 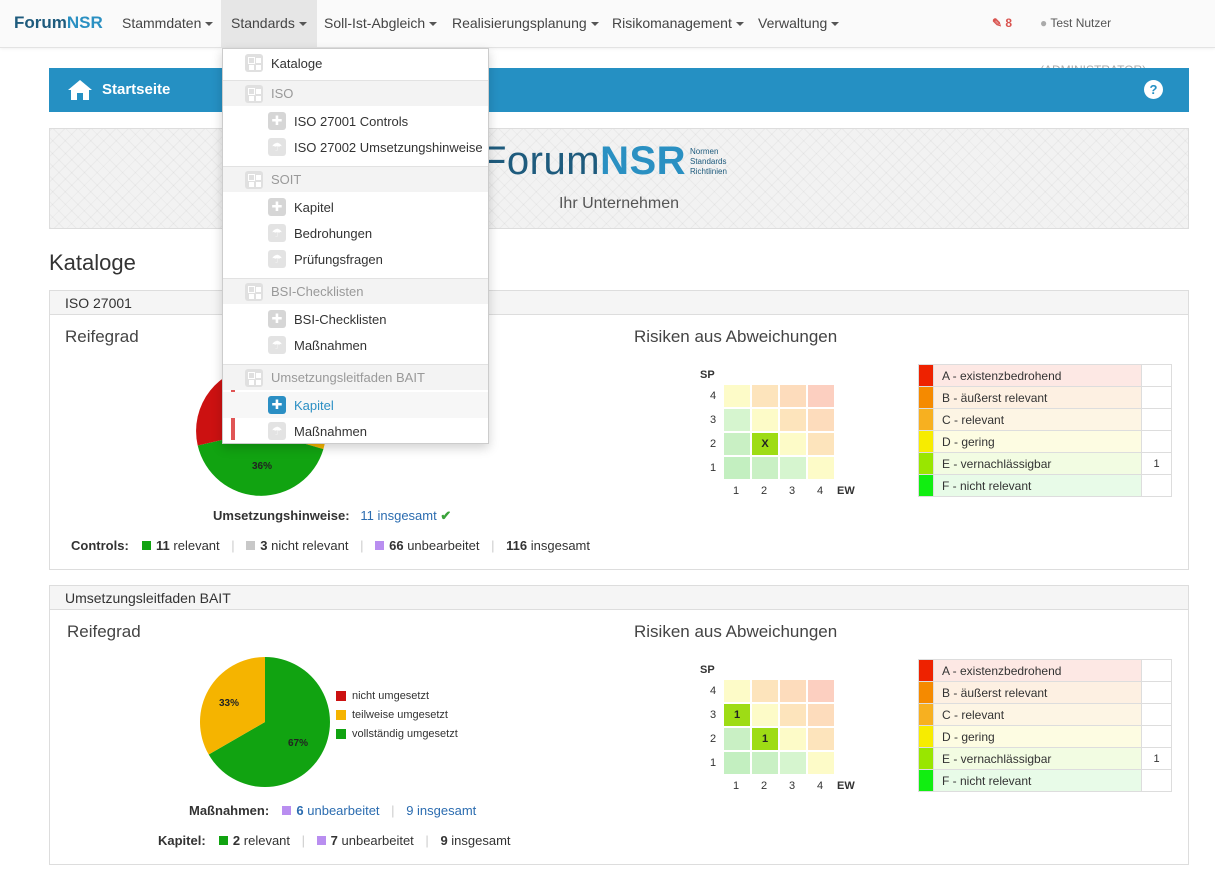 I want to click on user-icon: ●, so click(x=1044, y=23).